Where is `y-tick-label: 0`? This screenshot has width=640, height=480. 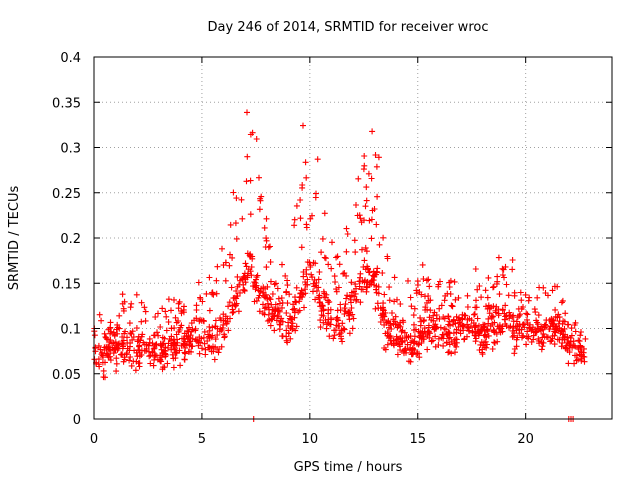
y-tick-label: 0 is located at coordinates (77, 420).